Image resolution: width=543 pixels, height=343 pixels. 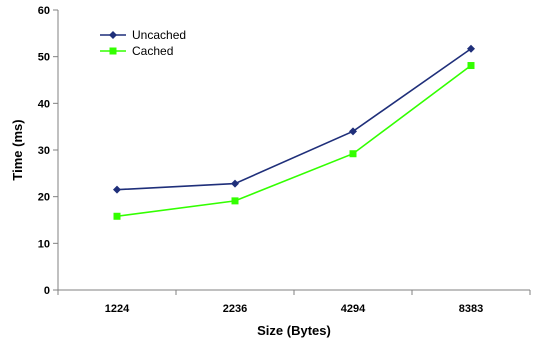 I want to click on y-tick-label: 0, so click(x=47, y=291).